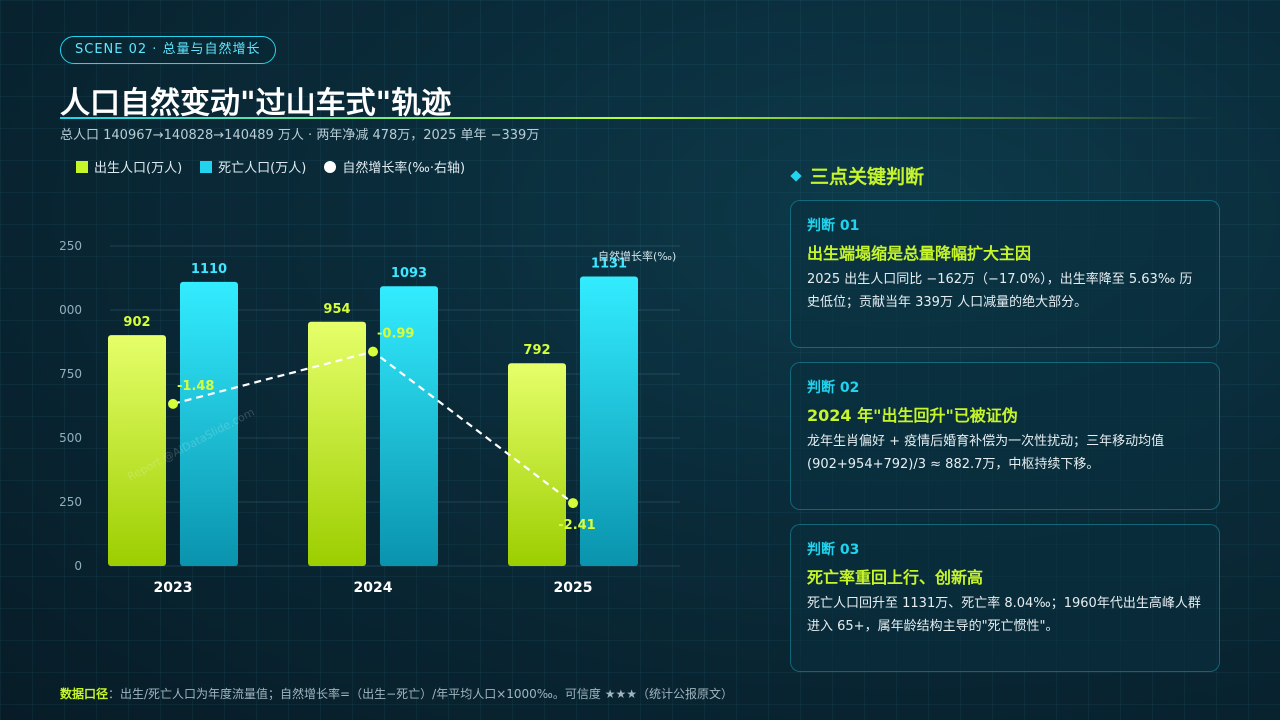 Image resolution: width=1280 pixels, height=720 pixels. Describe the element at coordinates (71, 246) in the screenshot. I see `y-tick-label: 1250` at that location.